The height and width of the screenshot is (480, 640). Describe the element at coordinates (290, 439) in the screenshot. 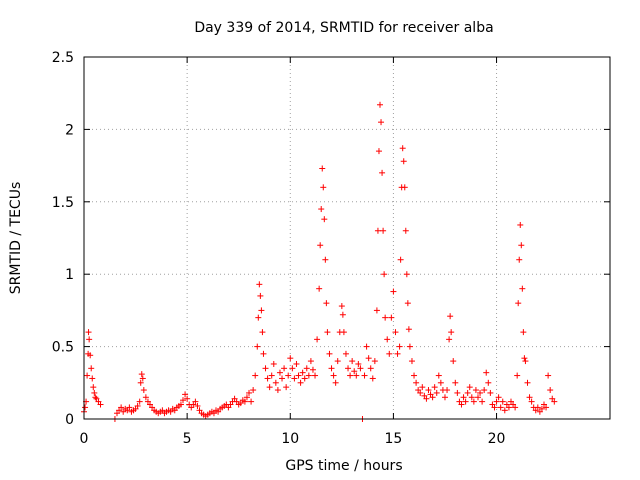

I see `x-tick-label: 10` at that location.